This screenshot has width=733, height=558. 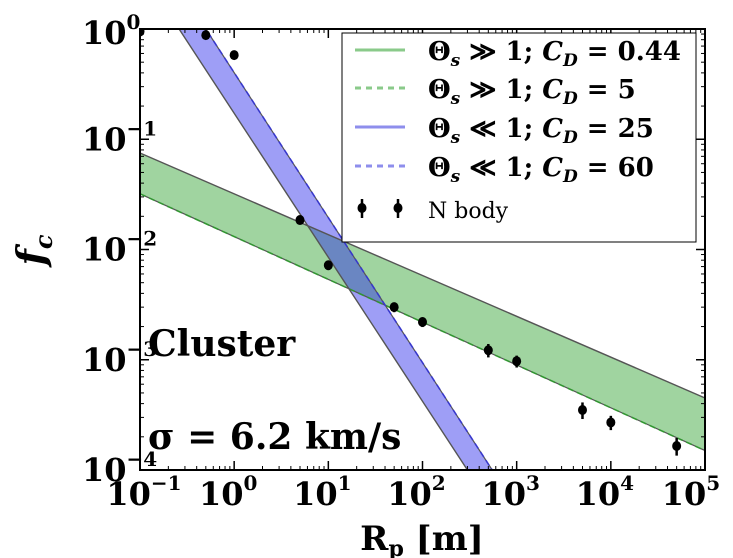 I want to click on y-tick-label: 10⁻³, so click(x=119, y=358).